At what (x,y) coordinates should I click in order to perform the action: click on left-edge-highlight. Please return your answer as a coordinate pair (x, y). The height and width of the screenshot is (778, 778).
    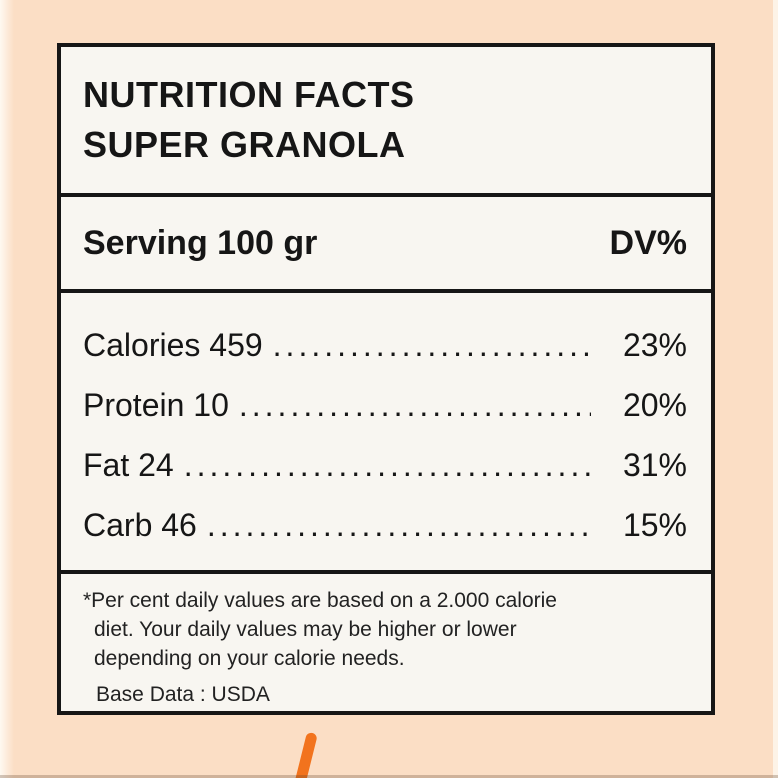
    Looking at the image, I should click on (7, 389).